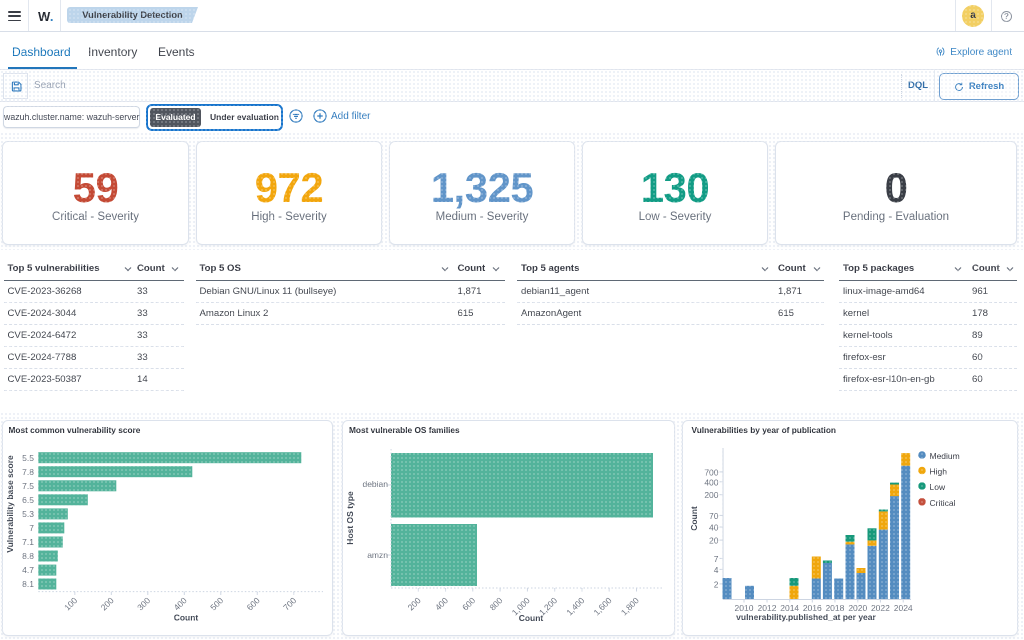  I want to click on svg-text: Low, so click(938, 487).